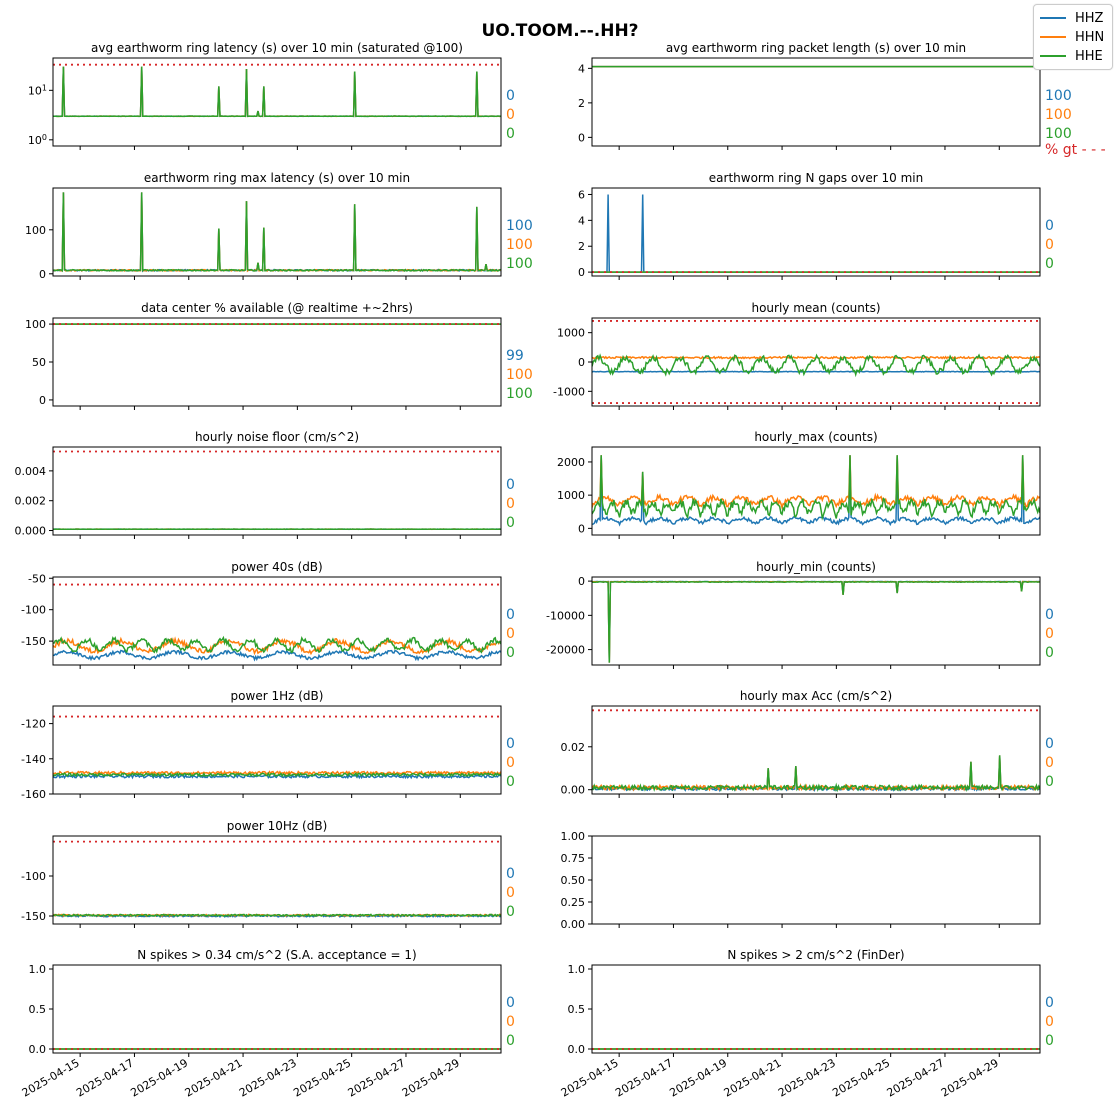 The width and height of the screenshot is (1120, 1120). Describe the element at coordinates (571, 462) in the screenshot. I see `y-tick-label: 2000` at that location.